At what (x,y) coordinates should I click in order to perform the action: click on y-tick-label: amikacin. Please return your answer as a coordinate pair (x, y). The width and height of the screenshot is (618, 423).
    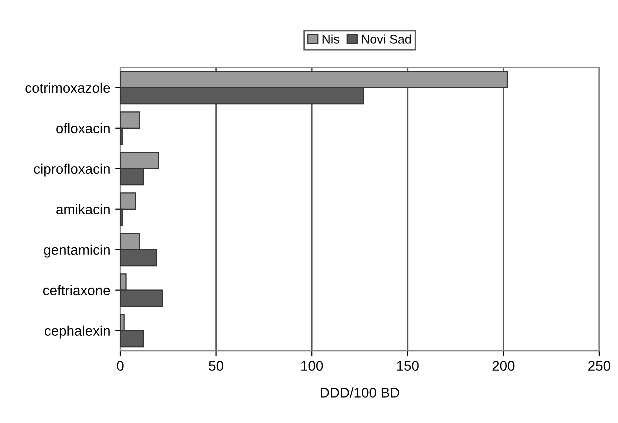
    Looking at the image, I should click on (83, 209).